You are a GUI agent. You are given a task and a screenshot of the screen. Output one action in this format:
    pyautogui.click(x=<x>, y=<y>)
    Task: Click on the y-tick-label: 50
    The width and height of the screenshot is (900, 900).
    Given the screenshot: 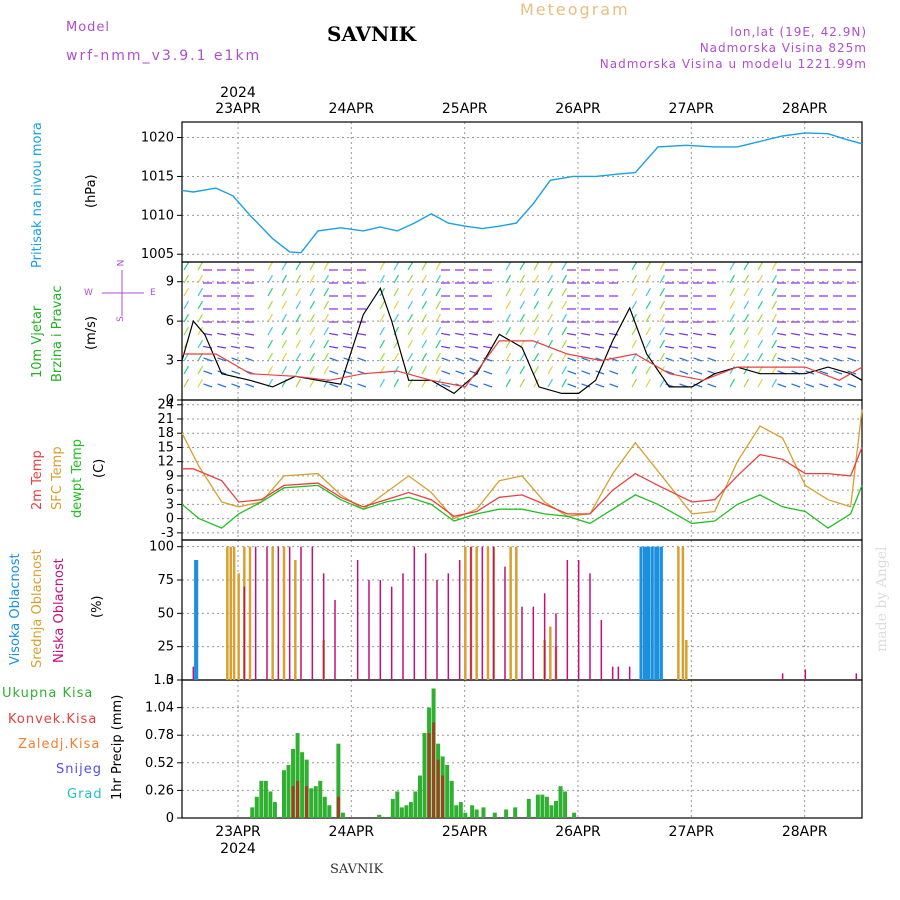 What is the action you would take?
    pyautogui.click(x=165, y=613)
    